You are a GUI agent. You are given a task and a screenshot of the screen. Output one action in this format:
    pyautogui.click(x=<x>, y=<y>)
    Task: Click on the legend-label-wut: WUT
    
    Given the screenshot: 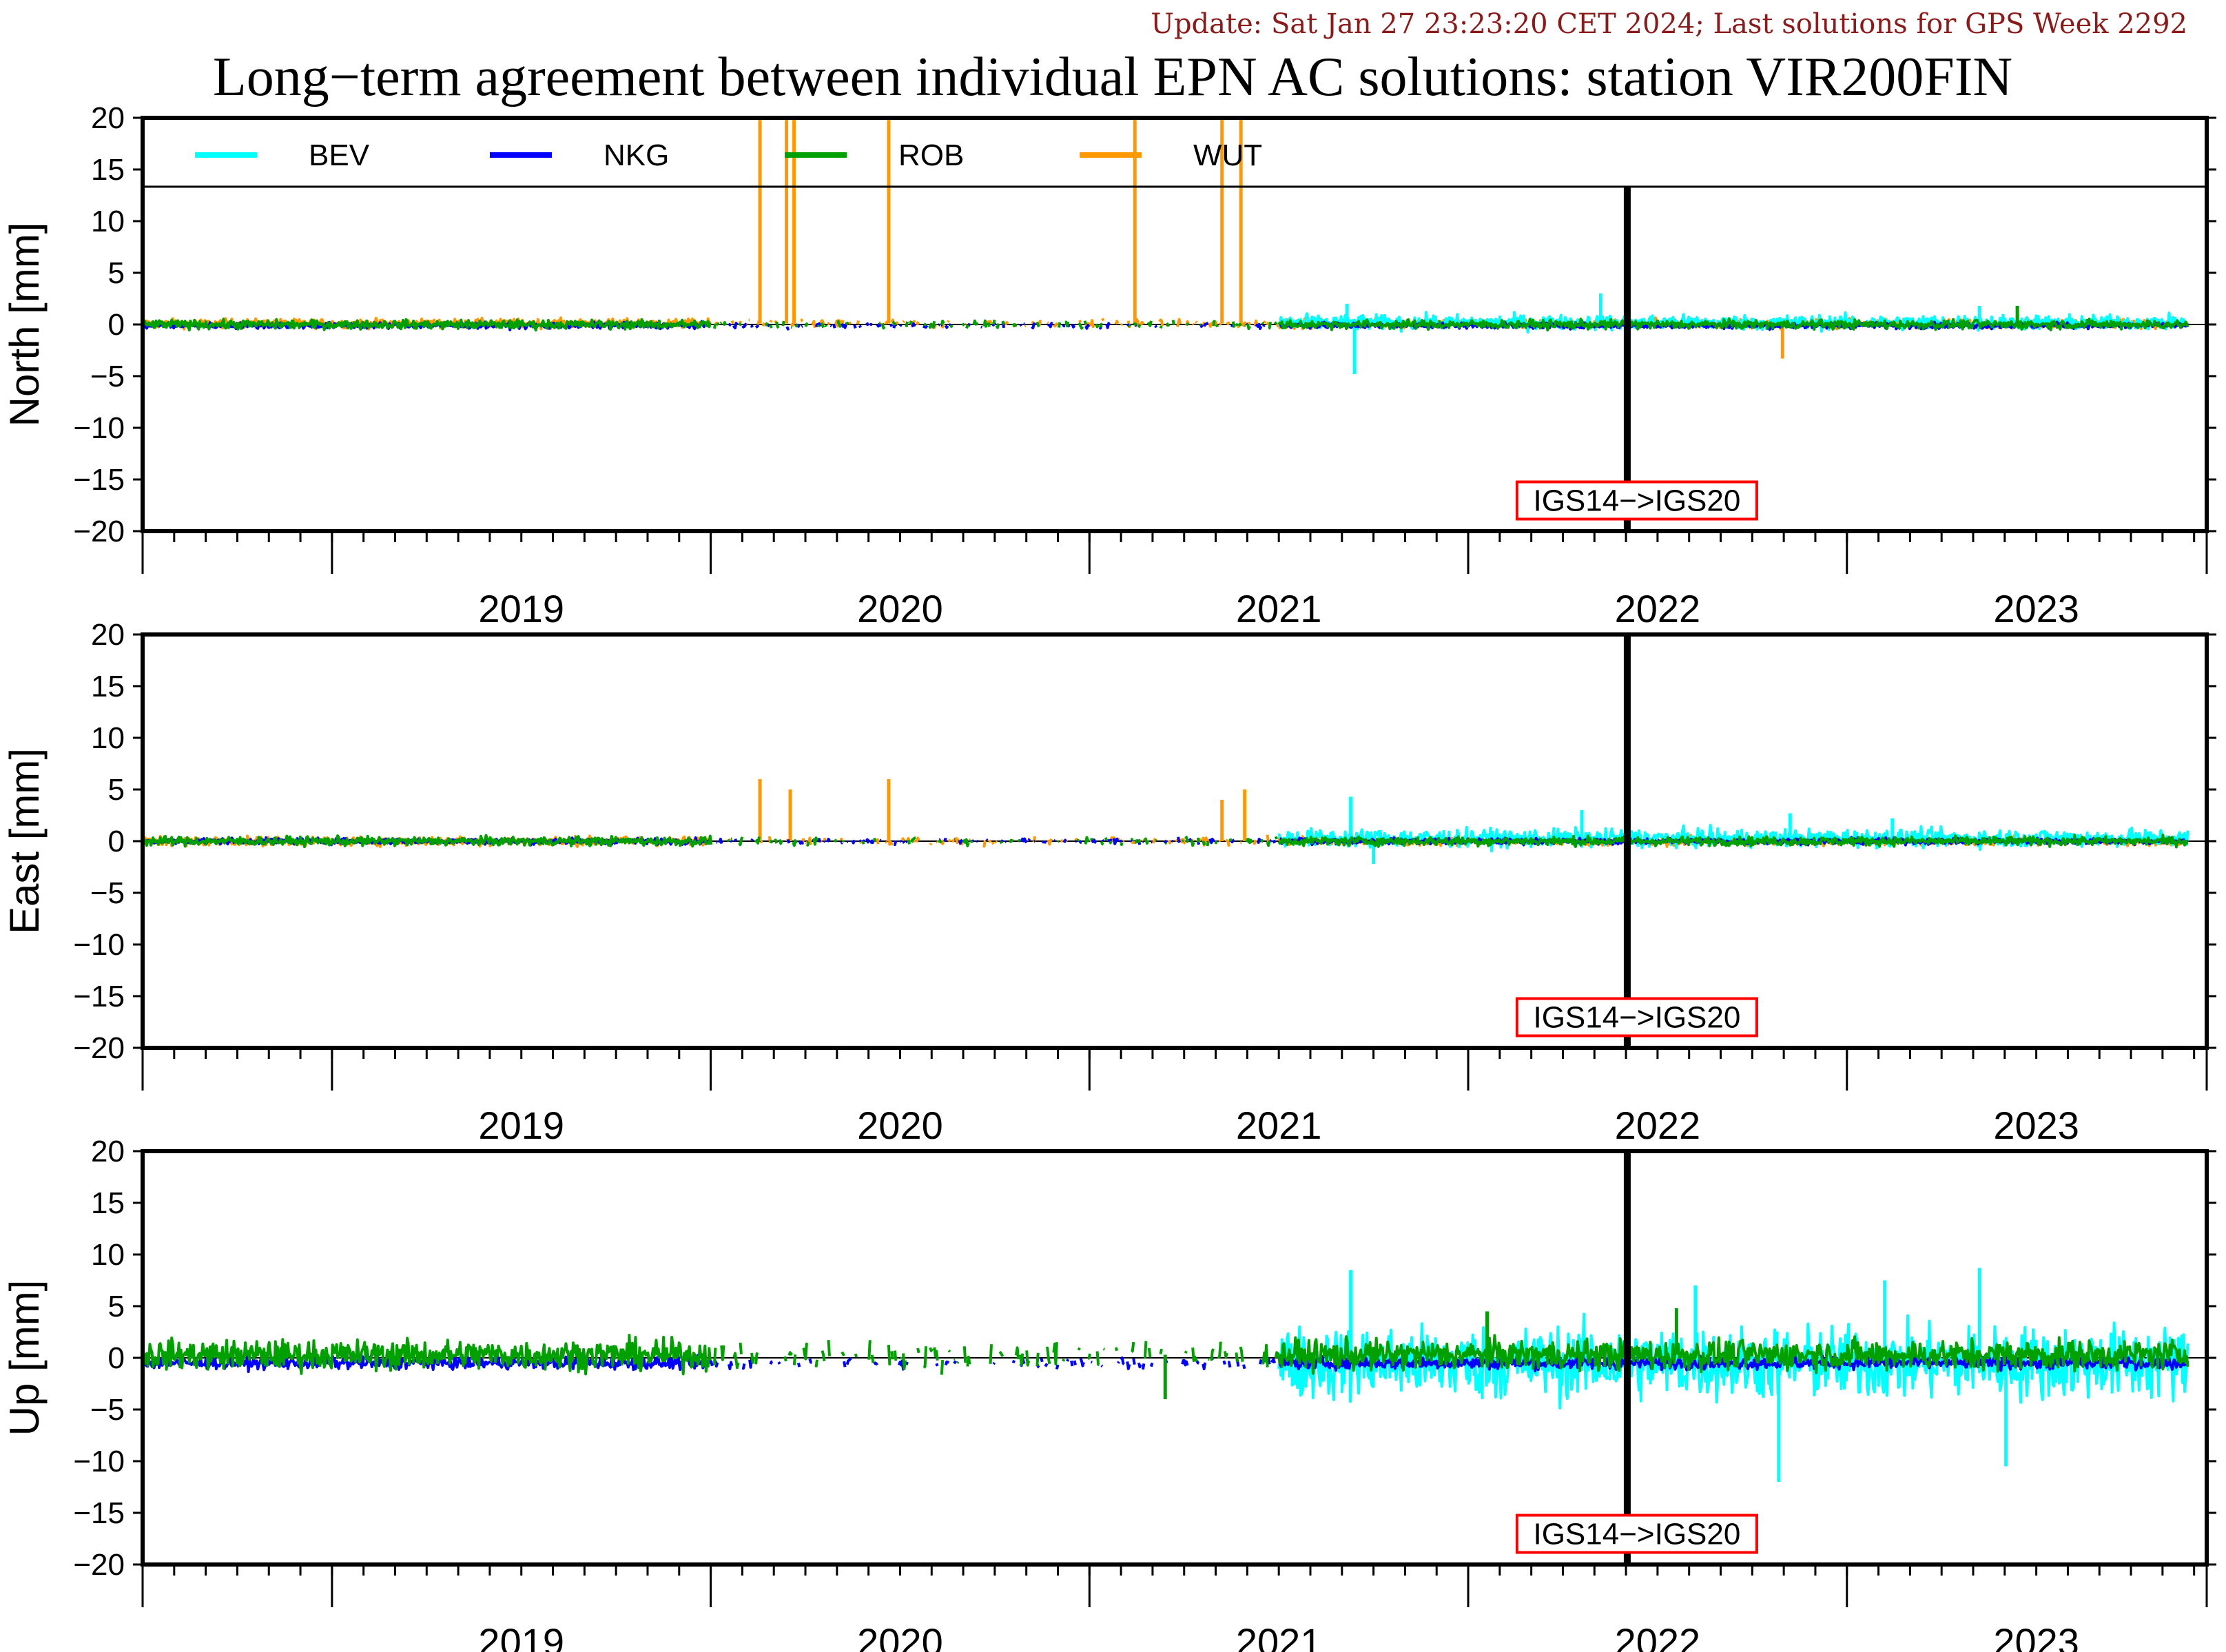 What is the action you would take?
    pyautogui.click(x=1227, y=155)
    